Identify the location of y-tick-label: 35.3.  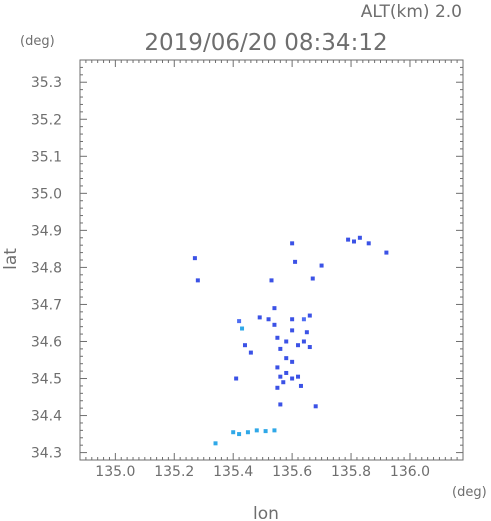
(46, 83).